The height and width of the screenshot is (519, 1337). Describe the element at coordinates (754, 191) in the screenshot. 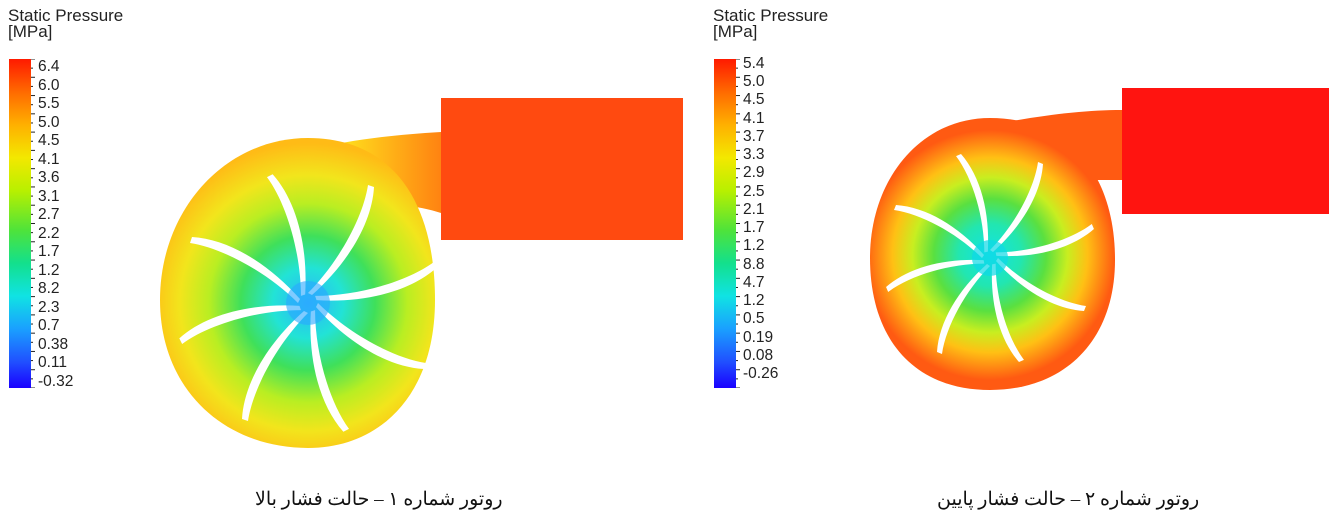

I see `tick-label: 2.5` at that location.